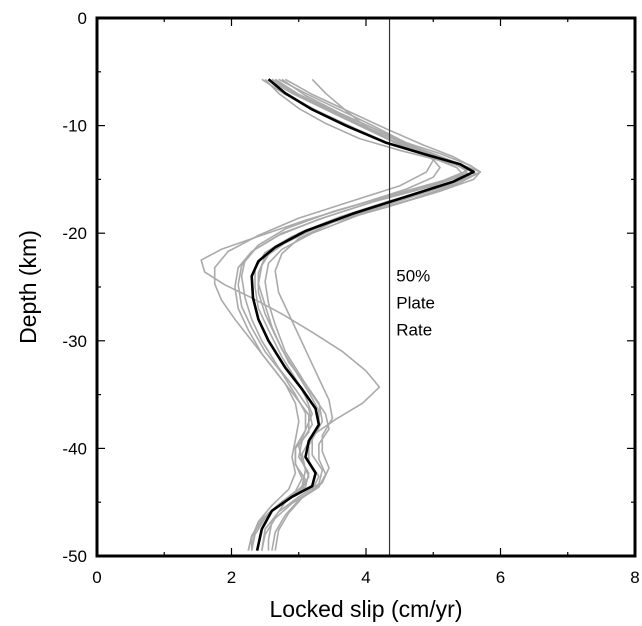 The image size is (642, 626). I want to click on plate-rate-annotation: 50% Plate Rate, so click(415, 303).